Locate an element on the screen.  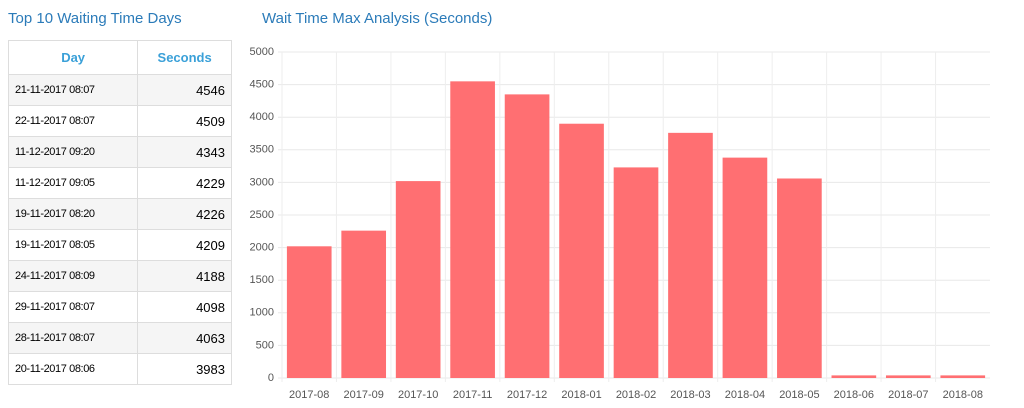
y-tick-label: 3500 is located at coordinates (262, 150).